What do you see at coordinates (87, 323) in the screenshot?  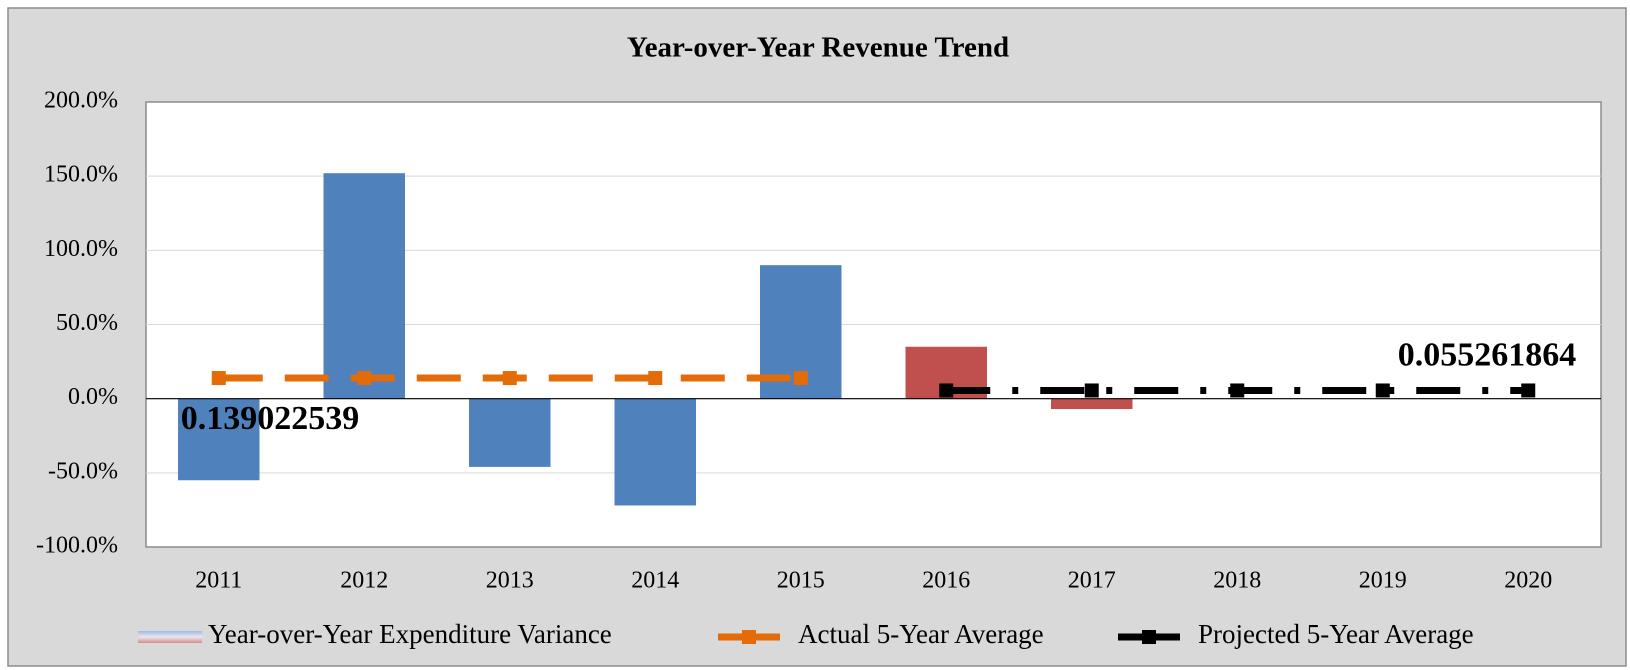 I see `y-tick-label: 50.0%` at bounding box center [87, 323].